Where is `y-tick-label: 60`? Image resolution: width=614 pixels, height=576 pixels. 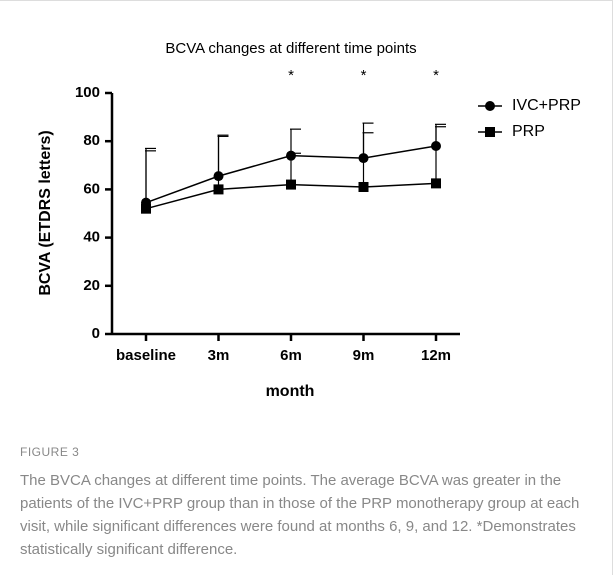 y-tick-label: 60 is located at coordinates (91, 188).